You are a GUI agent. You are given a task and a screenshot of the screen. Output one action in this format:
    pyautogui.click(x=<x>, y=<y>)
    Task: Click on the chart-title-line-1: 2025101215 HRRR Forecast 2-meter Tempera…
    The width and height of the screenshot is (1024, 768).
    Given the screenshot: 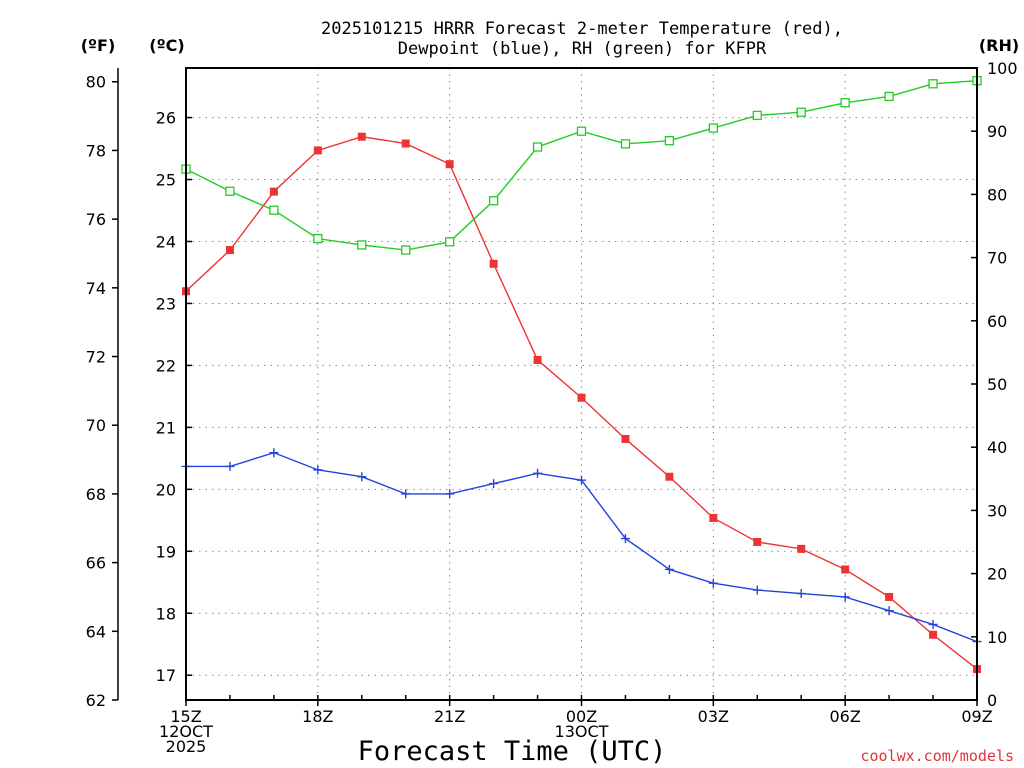 What is the action you would take?
    pyautogui.click(x=582, y=29)
    